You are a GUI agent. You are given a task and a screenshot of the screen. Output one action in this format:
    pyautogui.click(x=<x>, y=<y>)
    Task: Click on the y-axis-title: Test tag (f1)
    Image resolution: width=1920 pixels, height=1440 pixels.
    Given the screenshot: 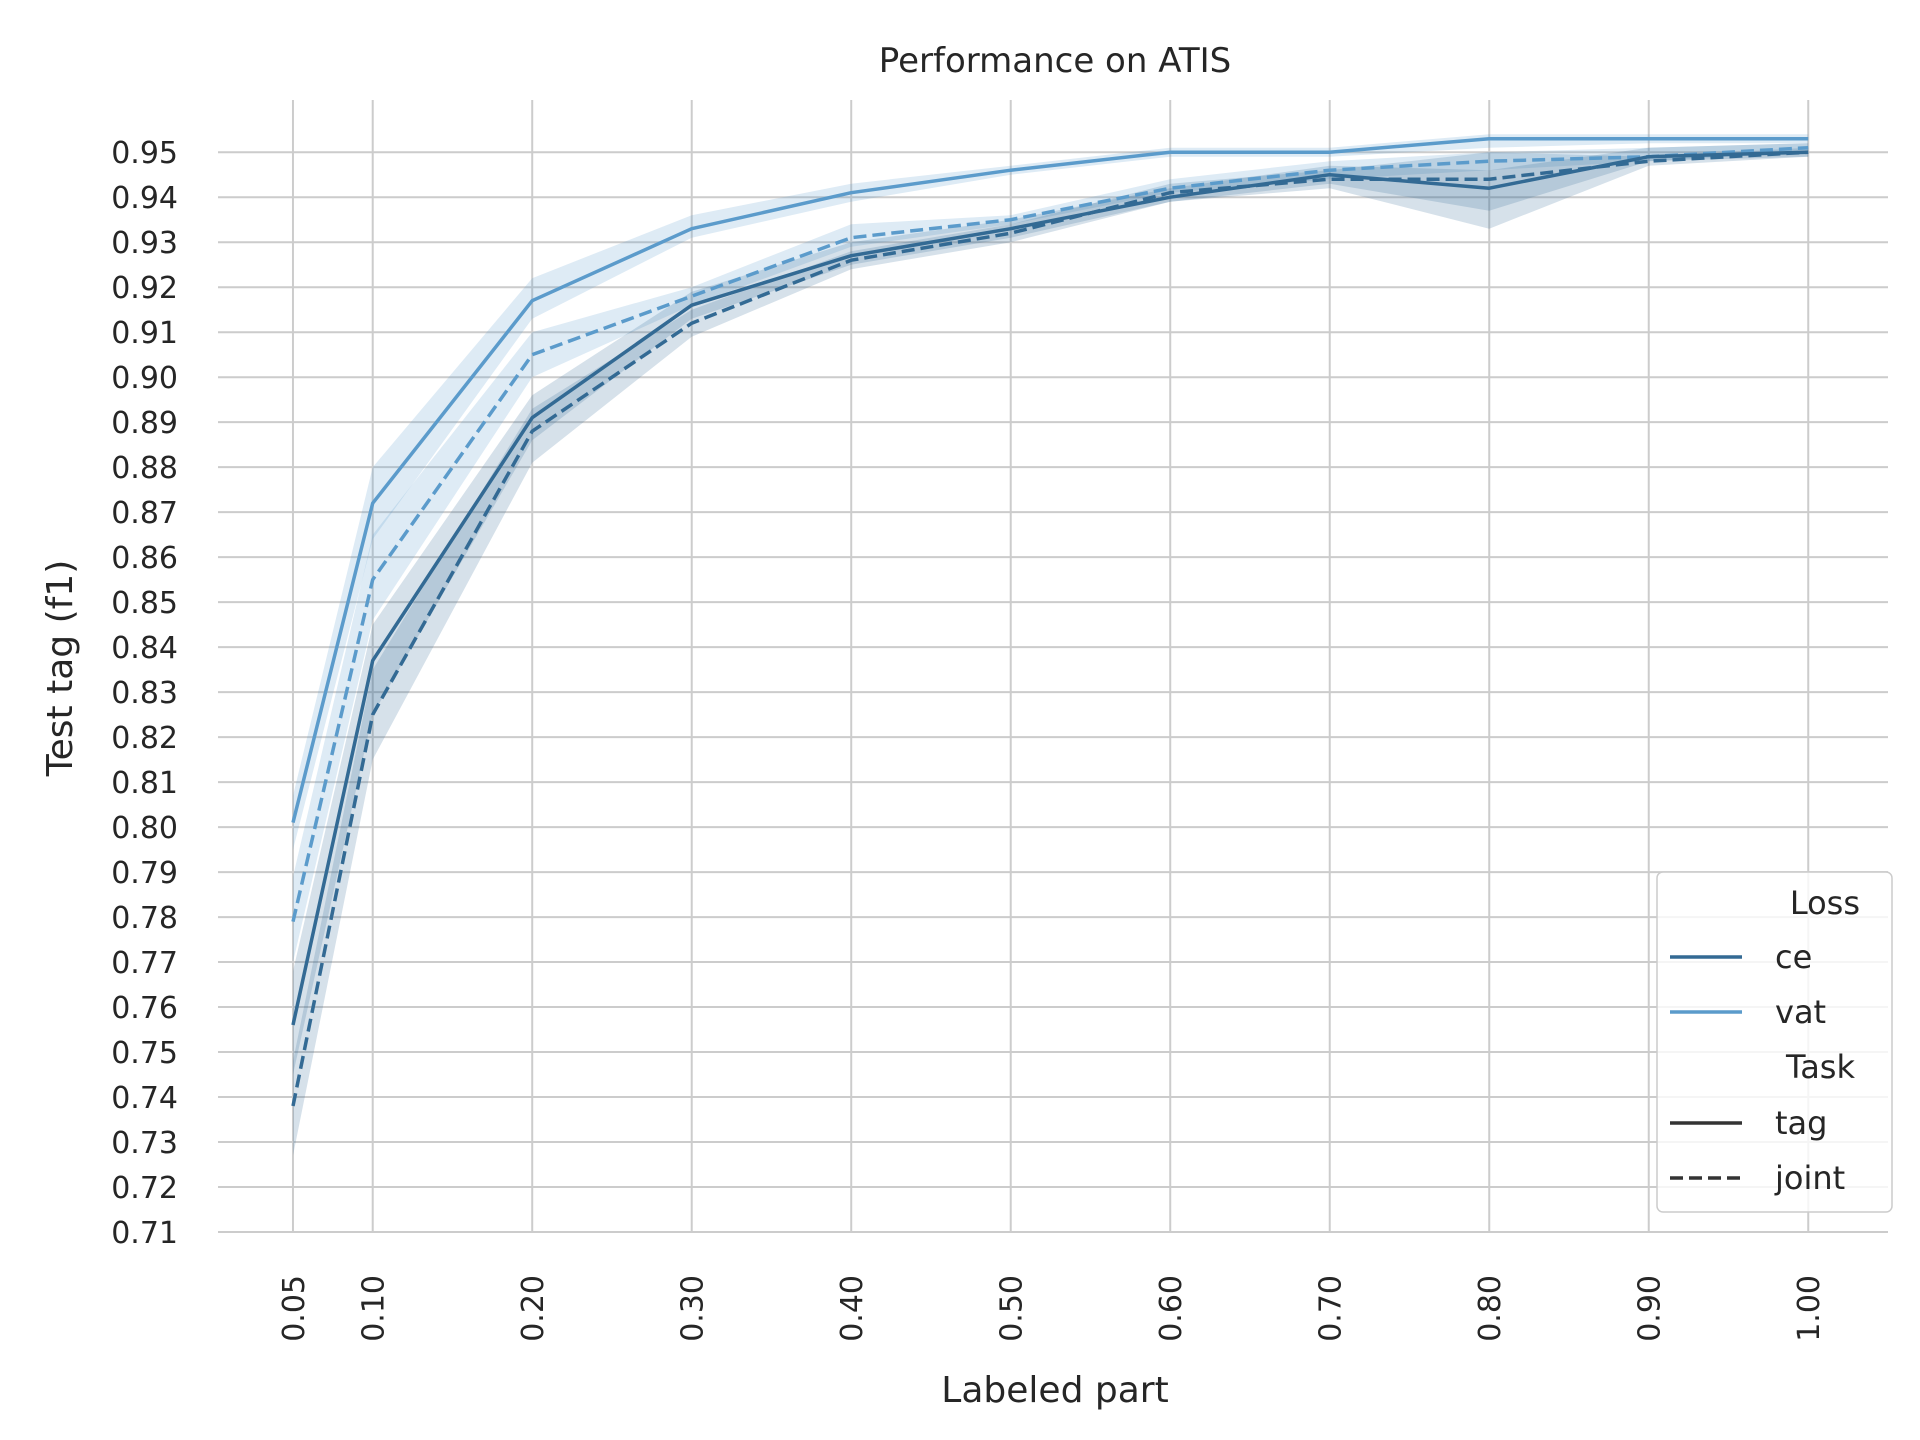 What is the action you would take?
    pyautogui.click(x=60, y=668)
    